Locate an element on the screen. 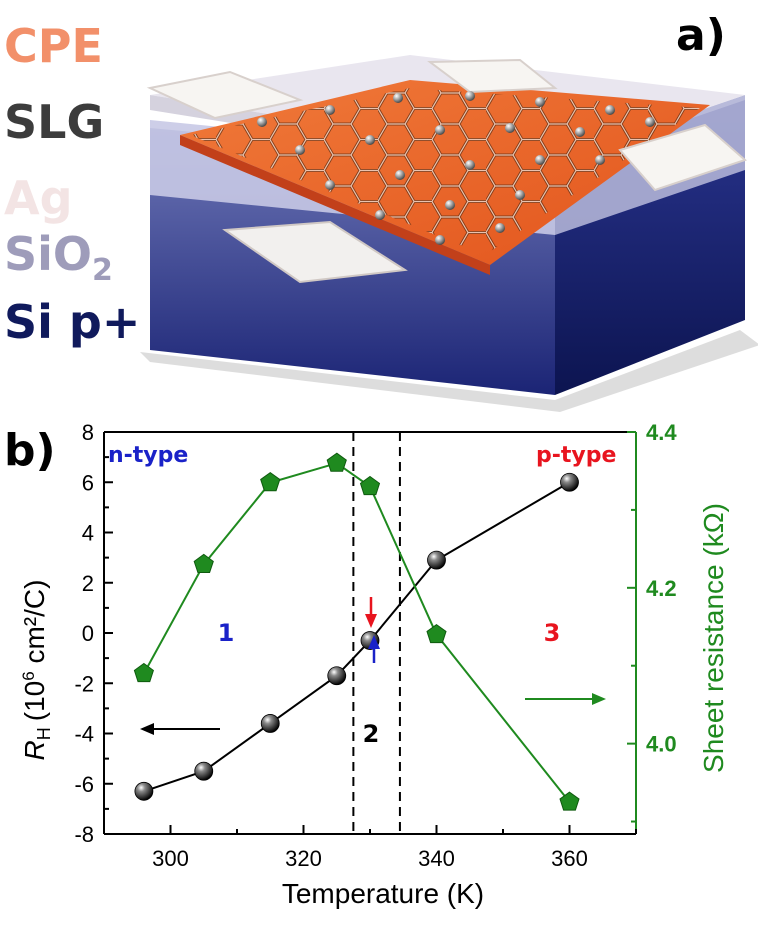  y-left-tick-label: -4 is located at coordinates (84, 734).